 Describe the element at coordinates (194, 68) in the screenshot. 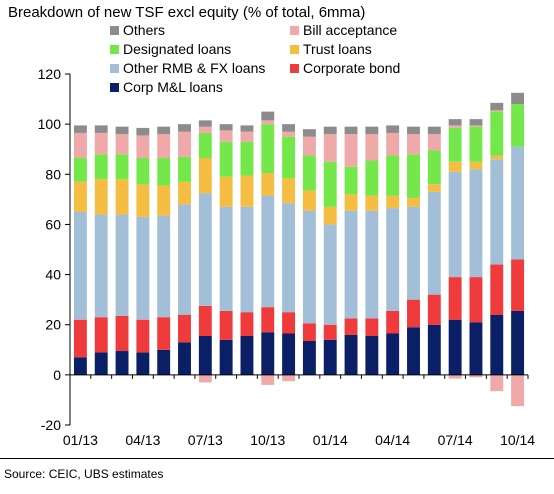

I see `legend-label-other-rmb-fx-loans: Other RMB & FX loans` at that location.